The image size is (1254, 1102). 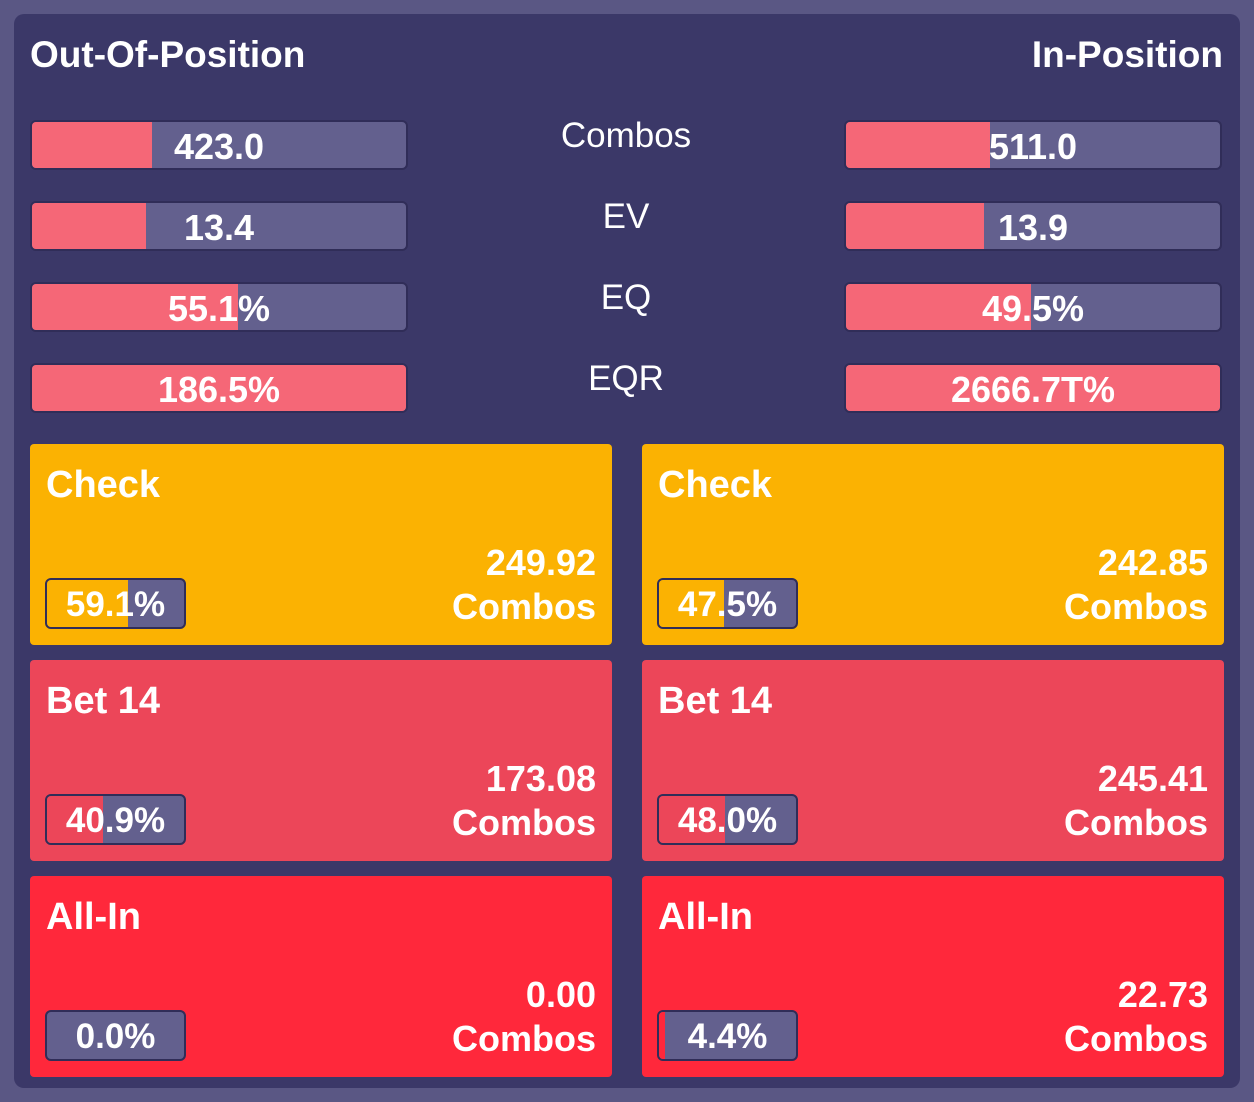 I want to click on oop-eqr-fill, so click(x=219, y=388).